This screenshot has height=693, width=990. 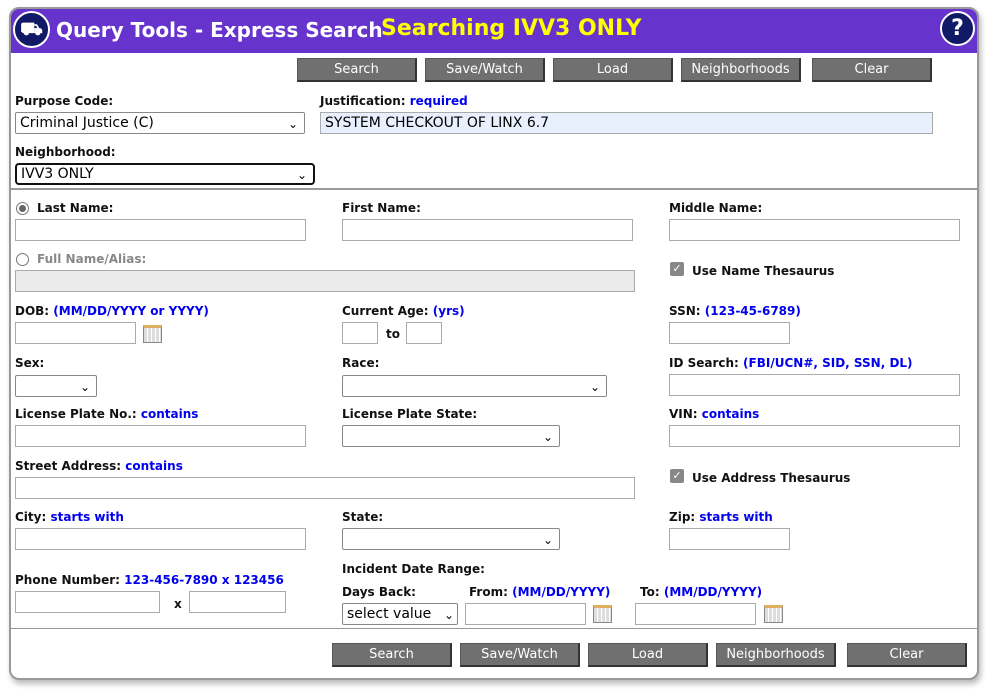 What do you see at coordinates (677, 476) in the screenshot?
I see `use-address-thesaurus-checkbox: ✓` at bounding box center [677, 476].